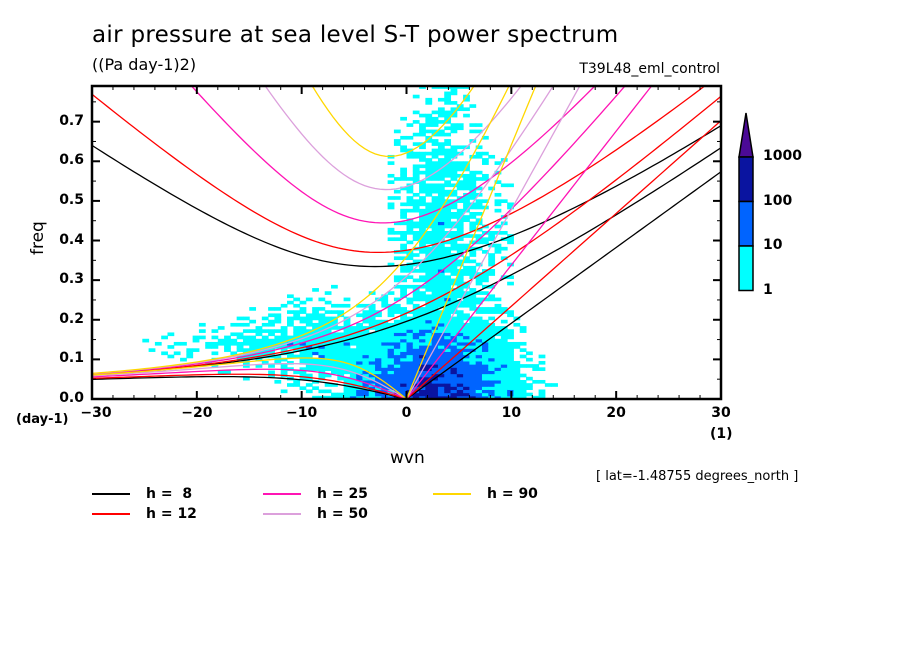 The height and width of the screenshot is (654, 904). I want to click on colorbar-label: 1, so click(768, 289).